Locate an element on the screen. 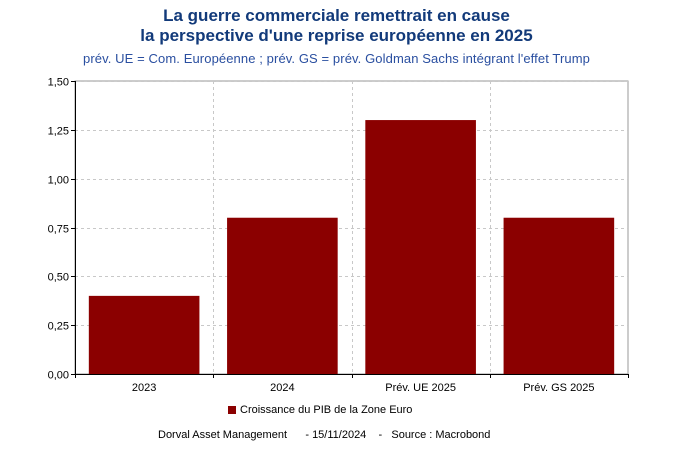 This screenshot has width=673, height=451. x-tick-label: 2024 is located at coordinates (282, 388).